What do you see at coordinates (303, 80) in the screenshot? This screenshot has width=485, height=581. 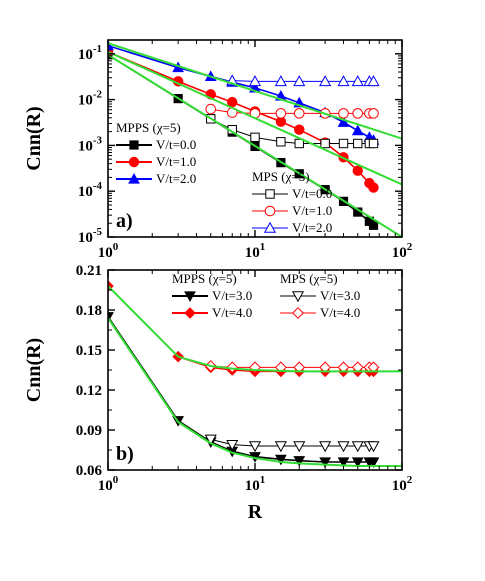 I see `series-mps-Vt20` at bounding box center [303, 80].